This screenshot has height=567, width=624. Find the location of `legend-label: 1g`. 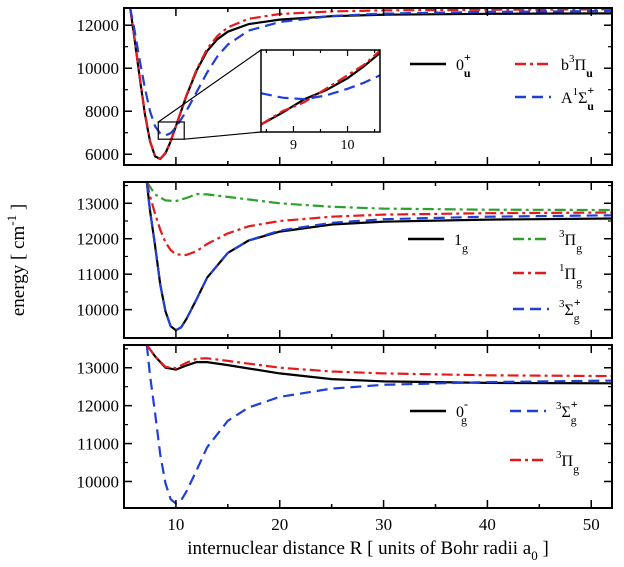

legend-label: 1g is located at coordinates (461, 243).